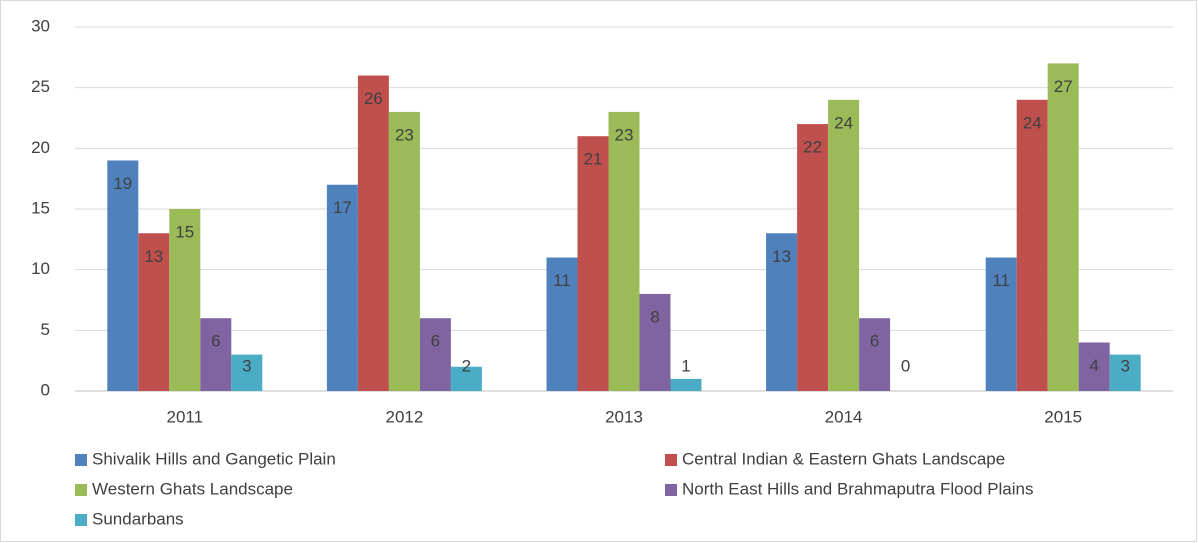 This screenshot has height=543, width=1198. Describe the element at coordinates (466, 365) in the screenshot. I see `data-label: 2` at that location.